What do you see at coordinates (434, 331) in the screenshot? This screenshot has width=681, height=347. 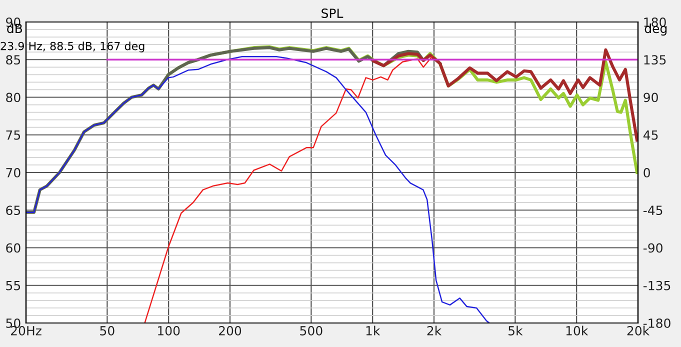 I see `x-tick-label: 2k` at bounding box center [434, 331].